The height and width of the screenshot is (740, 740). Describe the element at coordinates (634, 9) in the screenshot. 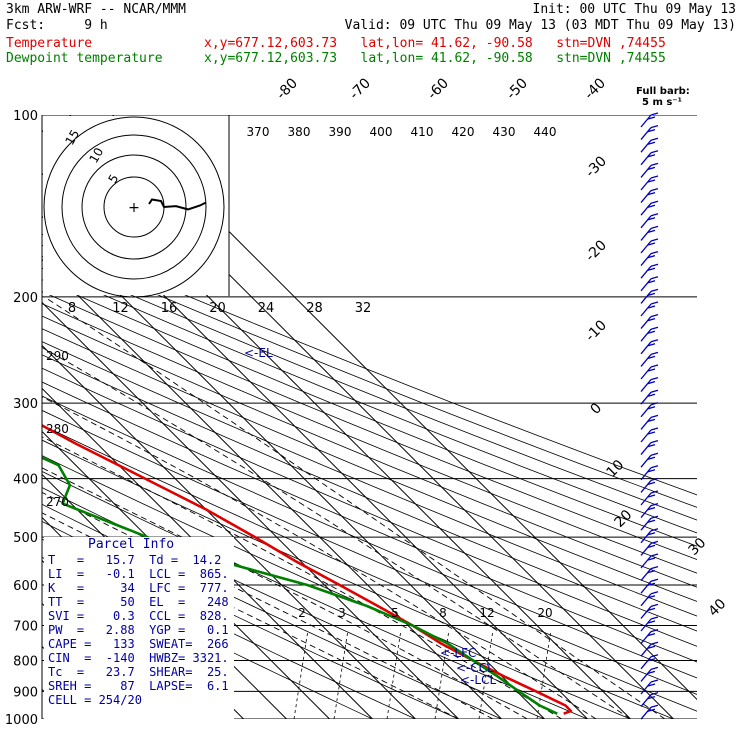

I see `init-time: Init: 00 UTC Thu 09 May 13` at that location.